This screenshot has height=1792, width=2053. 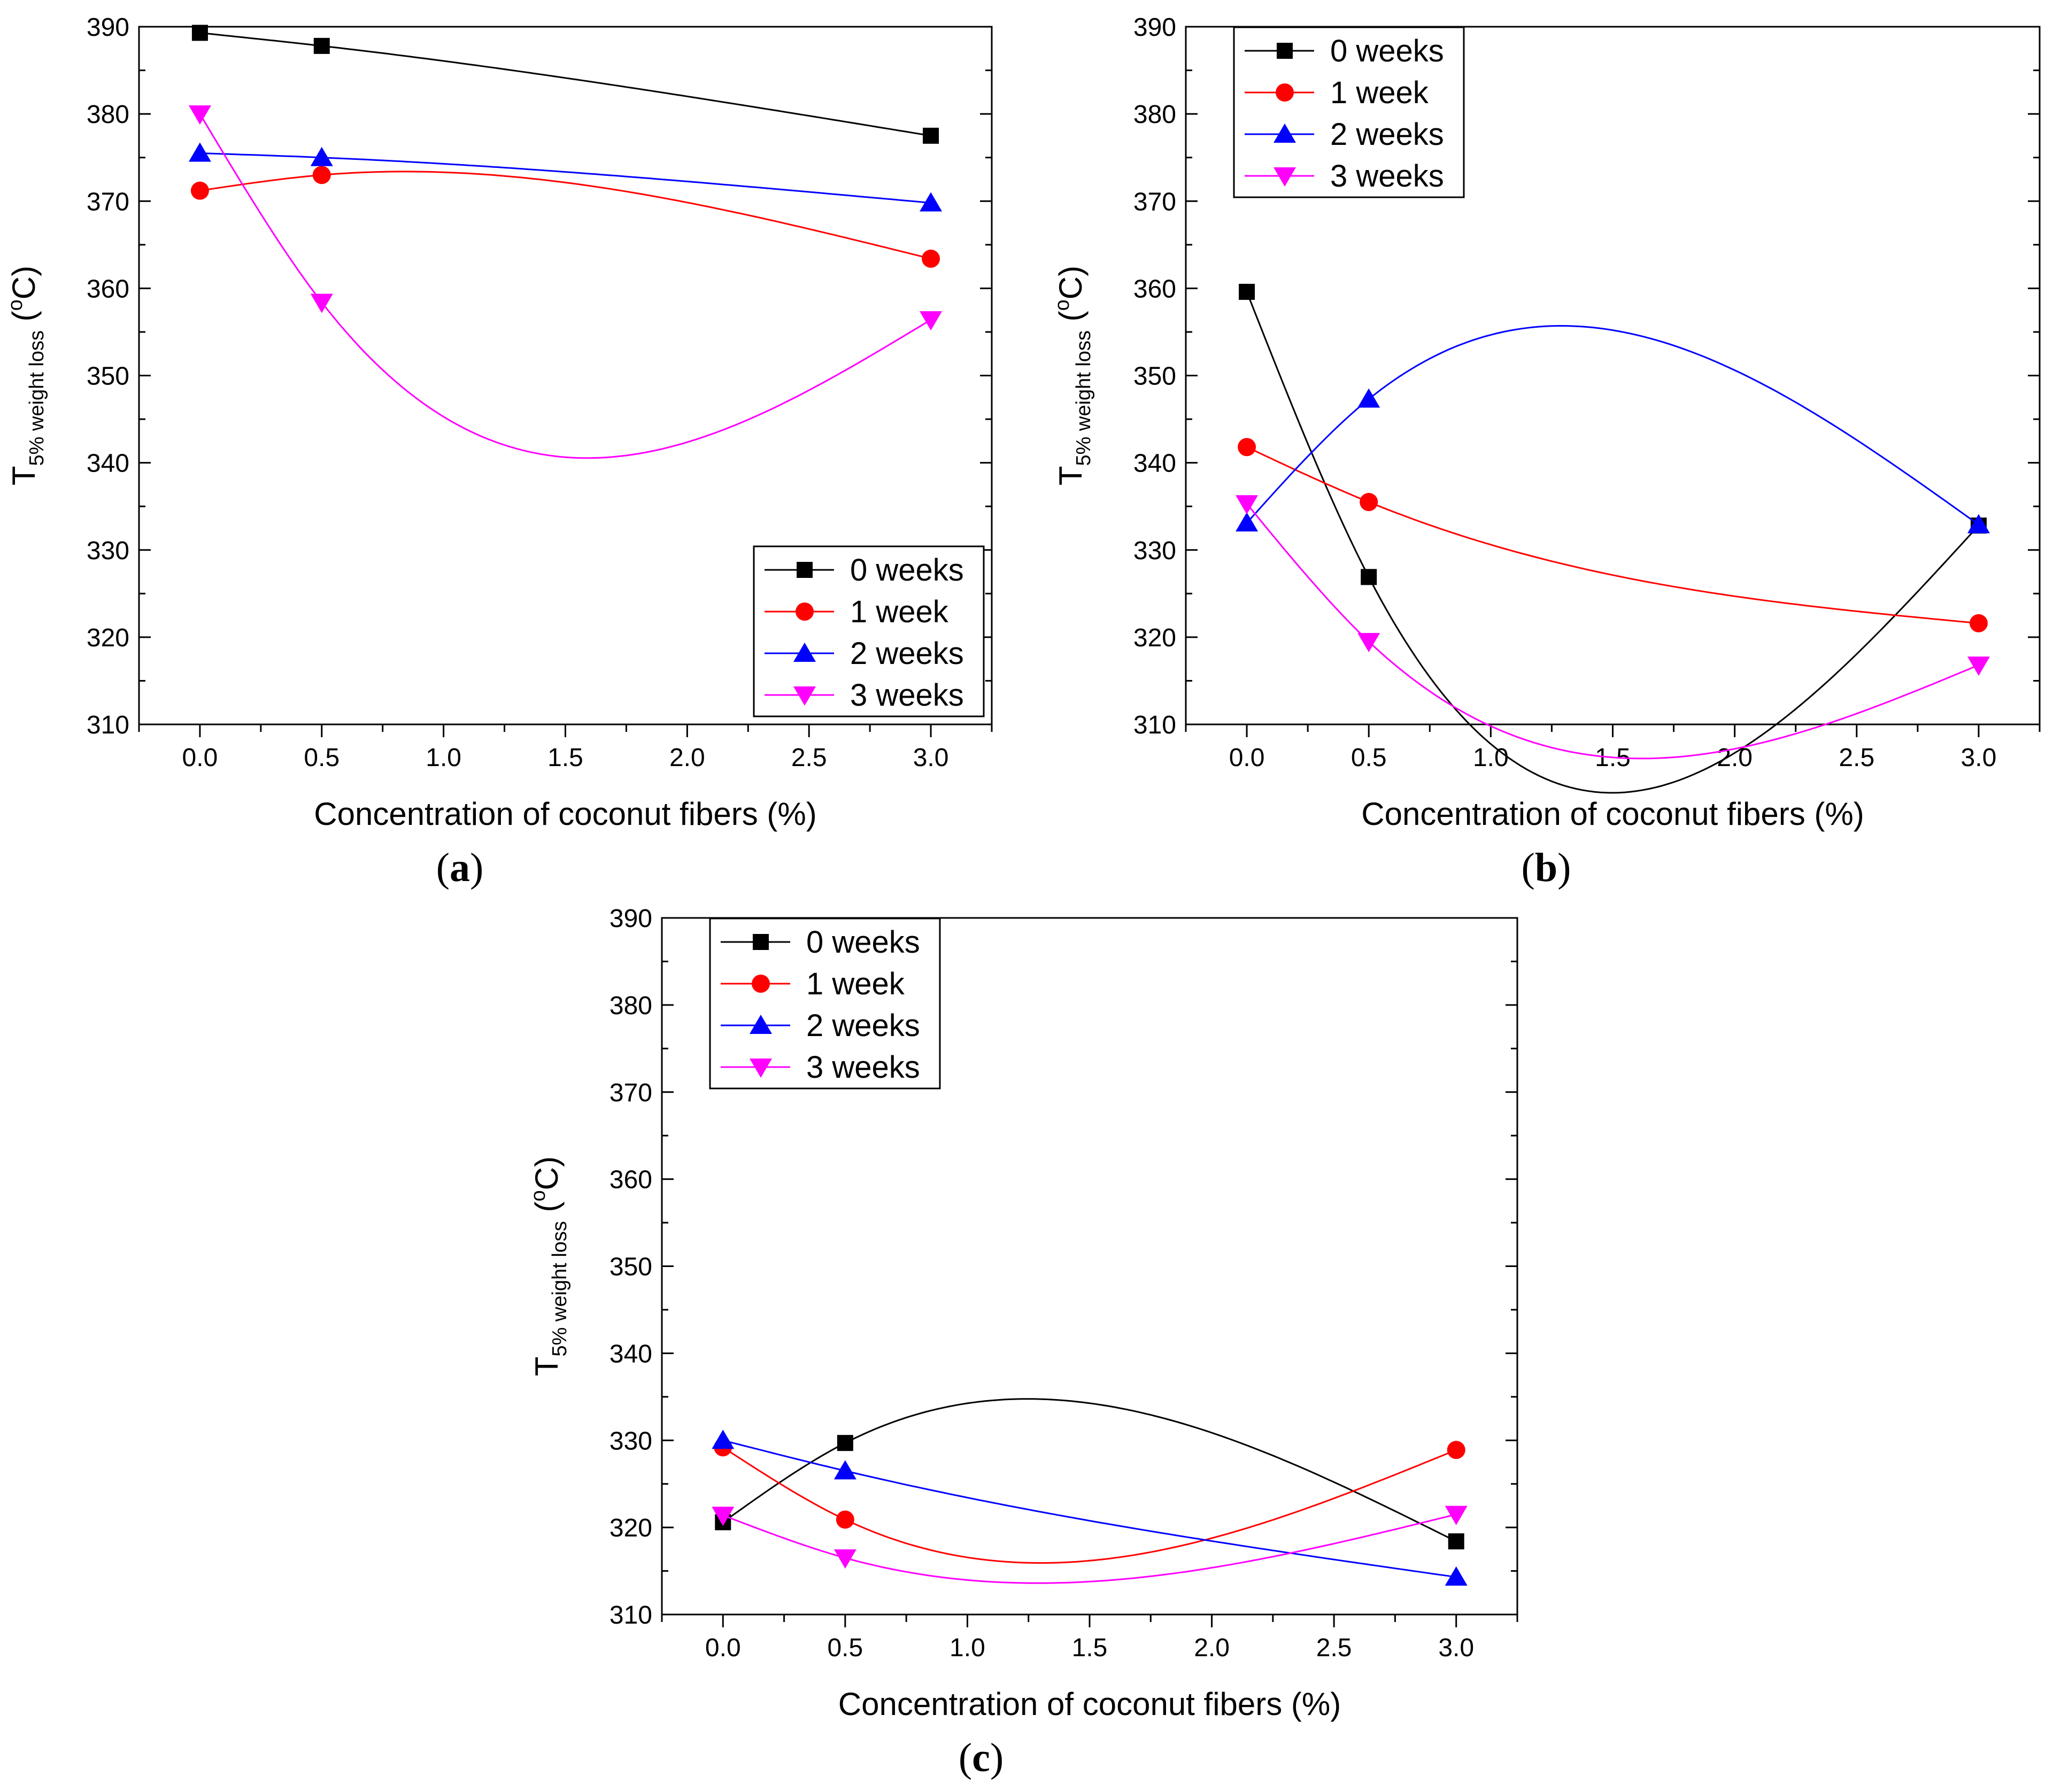 I want to click on x-axis-title: Concentration of coconut fibers (%), so click(x=1612, y=814).